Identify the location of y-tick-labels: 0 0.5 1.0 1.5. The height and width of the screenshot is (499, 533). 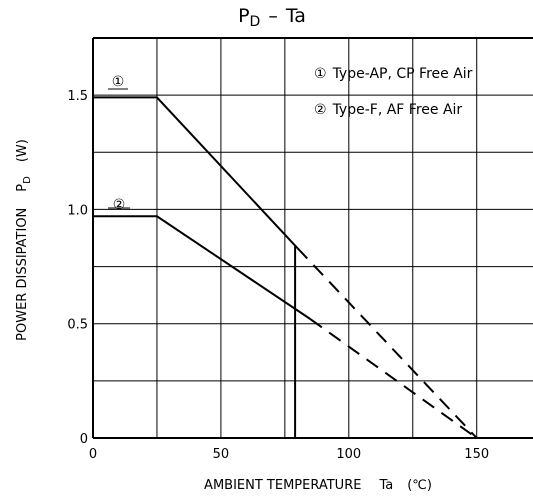
(77, 268).